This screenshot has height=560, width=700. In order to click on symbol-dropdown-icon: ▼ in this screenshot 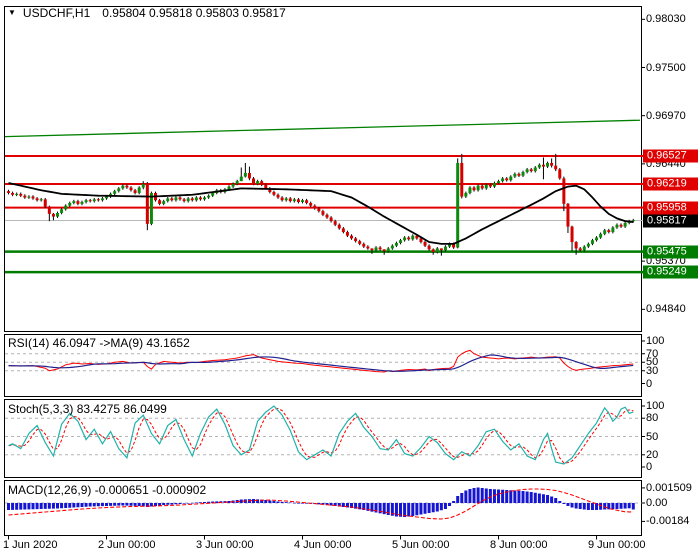, I will do `click(12, 12)`.